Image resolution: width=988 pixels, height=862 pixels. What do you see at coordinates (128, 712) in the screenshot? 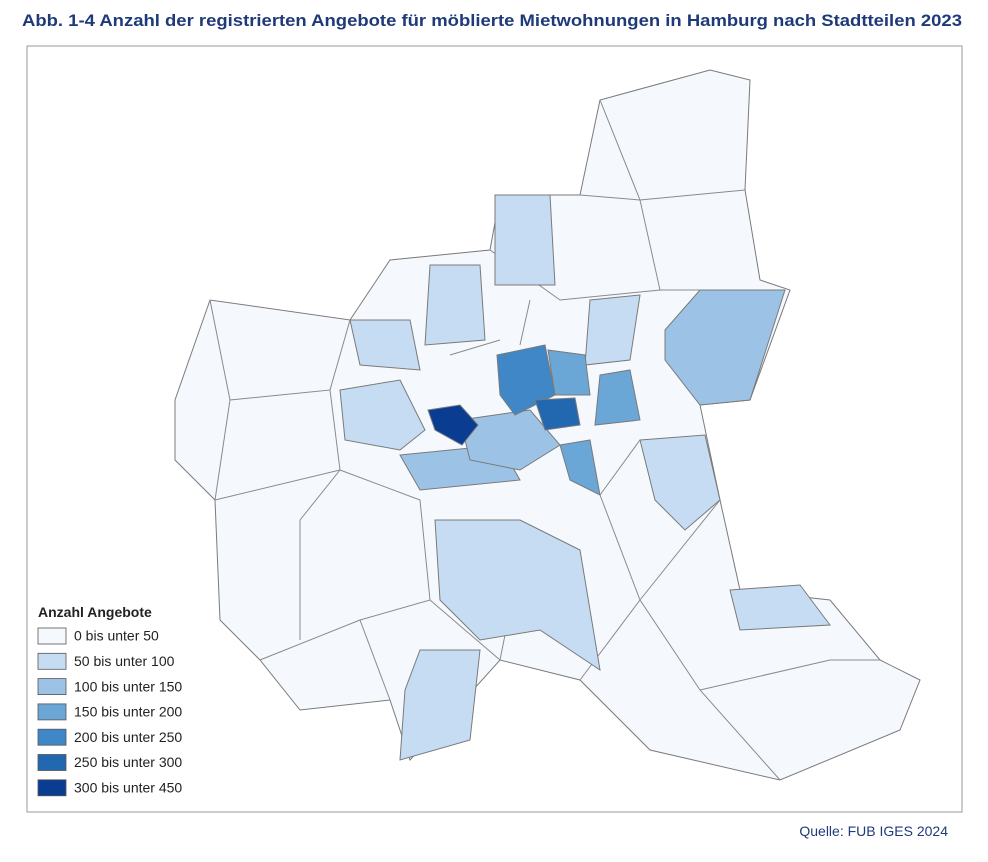
I see `legend-label: 150 bis unter 200` at bounding box center [128, 712].